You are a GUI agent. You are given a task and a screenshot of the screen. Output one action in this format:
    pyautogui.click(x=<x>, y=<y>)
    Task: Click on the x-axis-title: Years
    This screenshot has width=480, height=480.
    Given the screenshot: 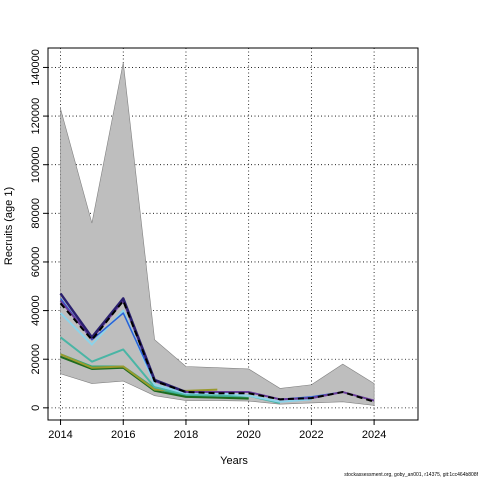 What is the action you would take?
    pyautogui.click(x=234, y=461)
    